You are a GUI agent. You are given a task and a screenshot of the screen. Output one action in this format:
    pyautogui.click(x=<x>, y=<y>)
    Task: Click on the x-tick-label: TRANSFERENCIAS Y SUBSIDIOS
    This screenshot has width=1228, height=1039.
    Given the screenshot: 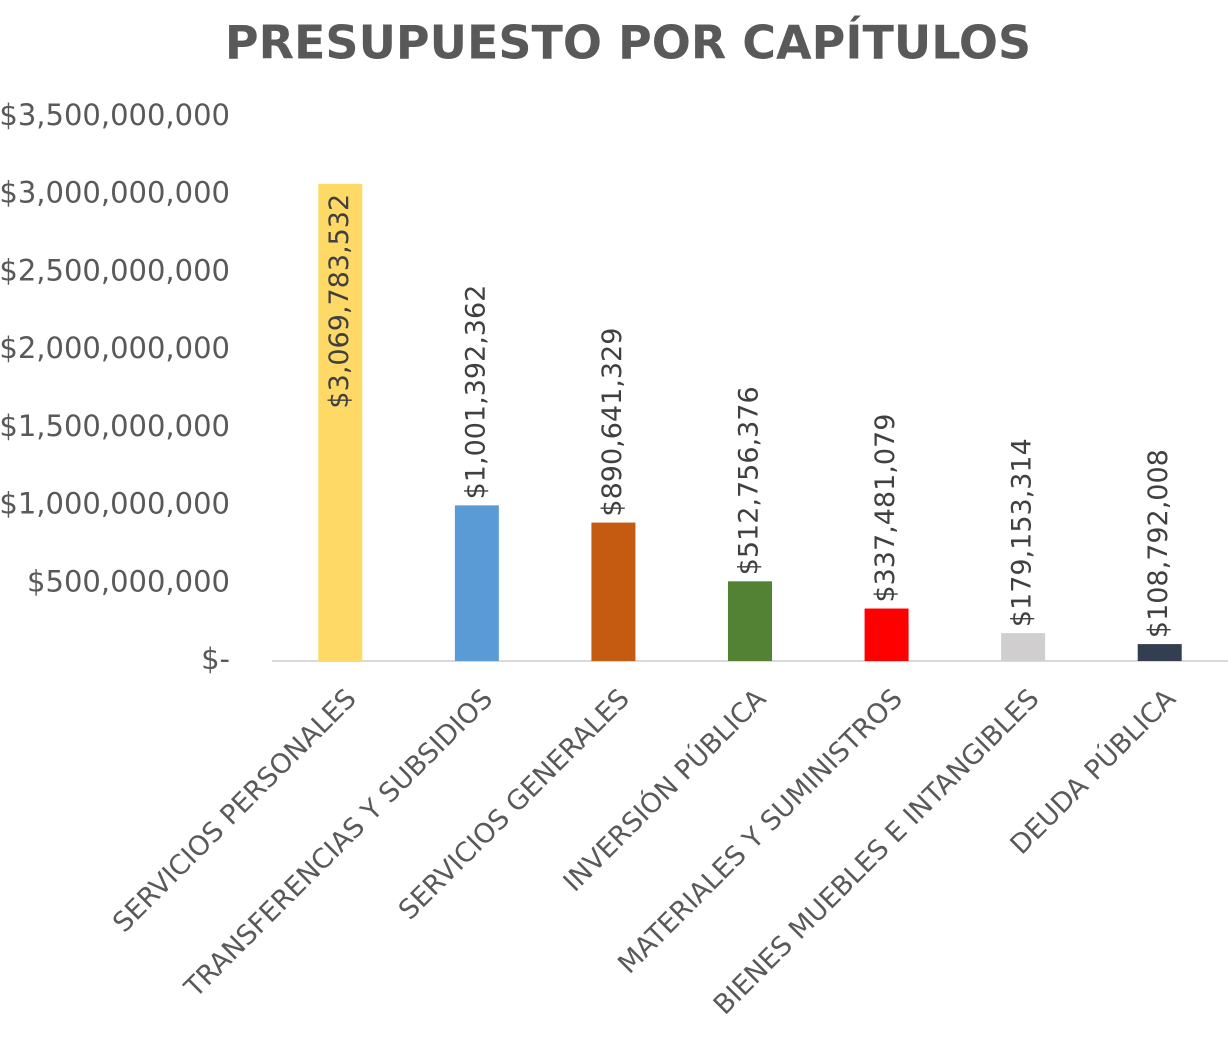 What is the action you would take?
    pyautogui.click(x=338, y=843)
    